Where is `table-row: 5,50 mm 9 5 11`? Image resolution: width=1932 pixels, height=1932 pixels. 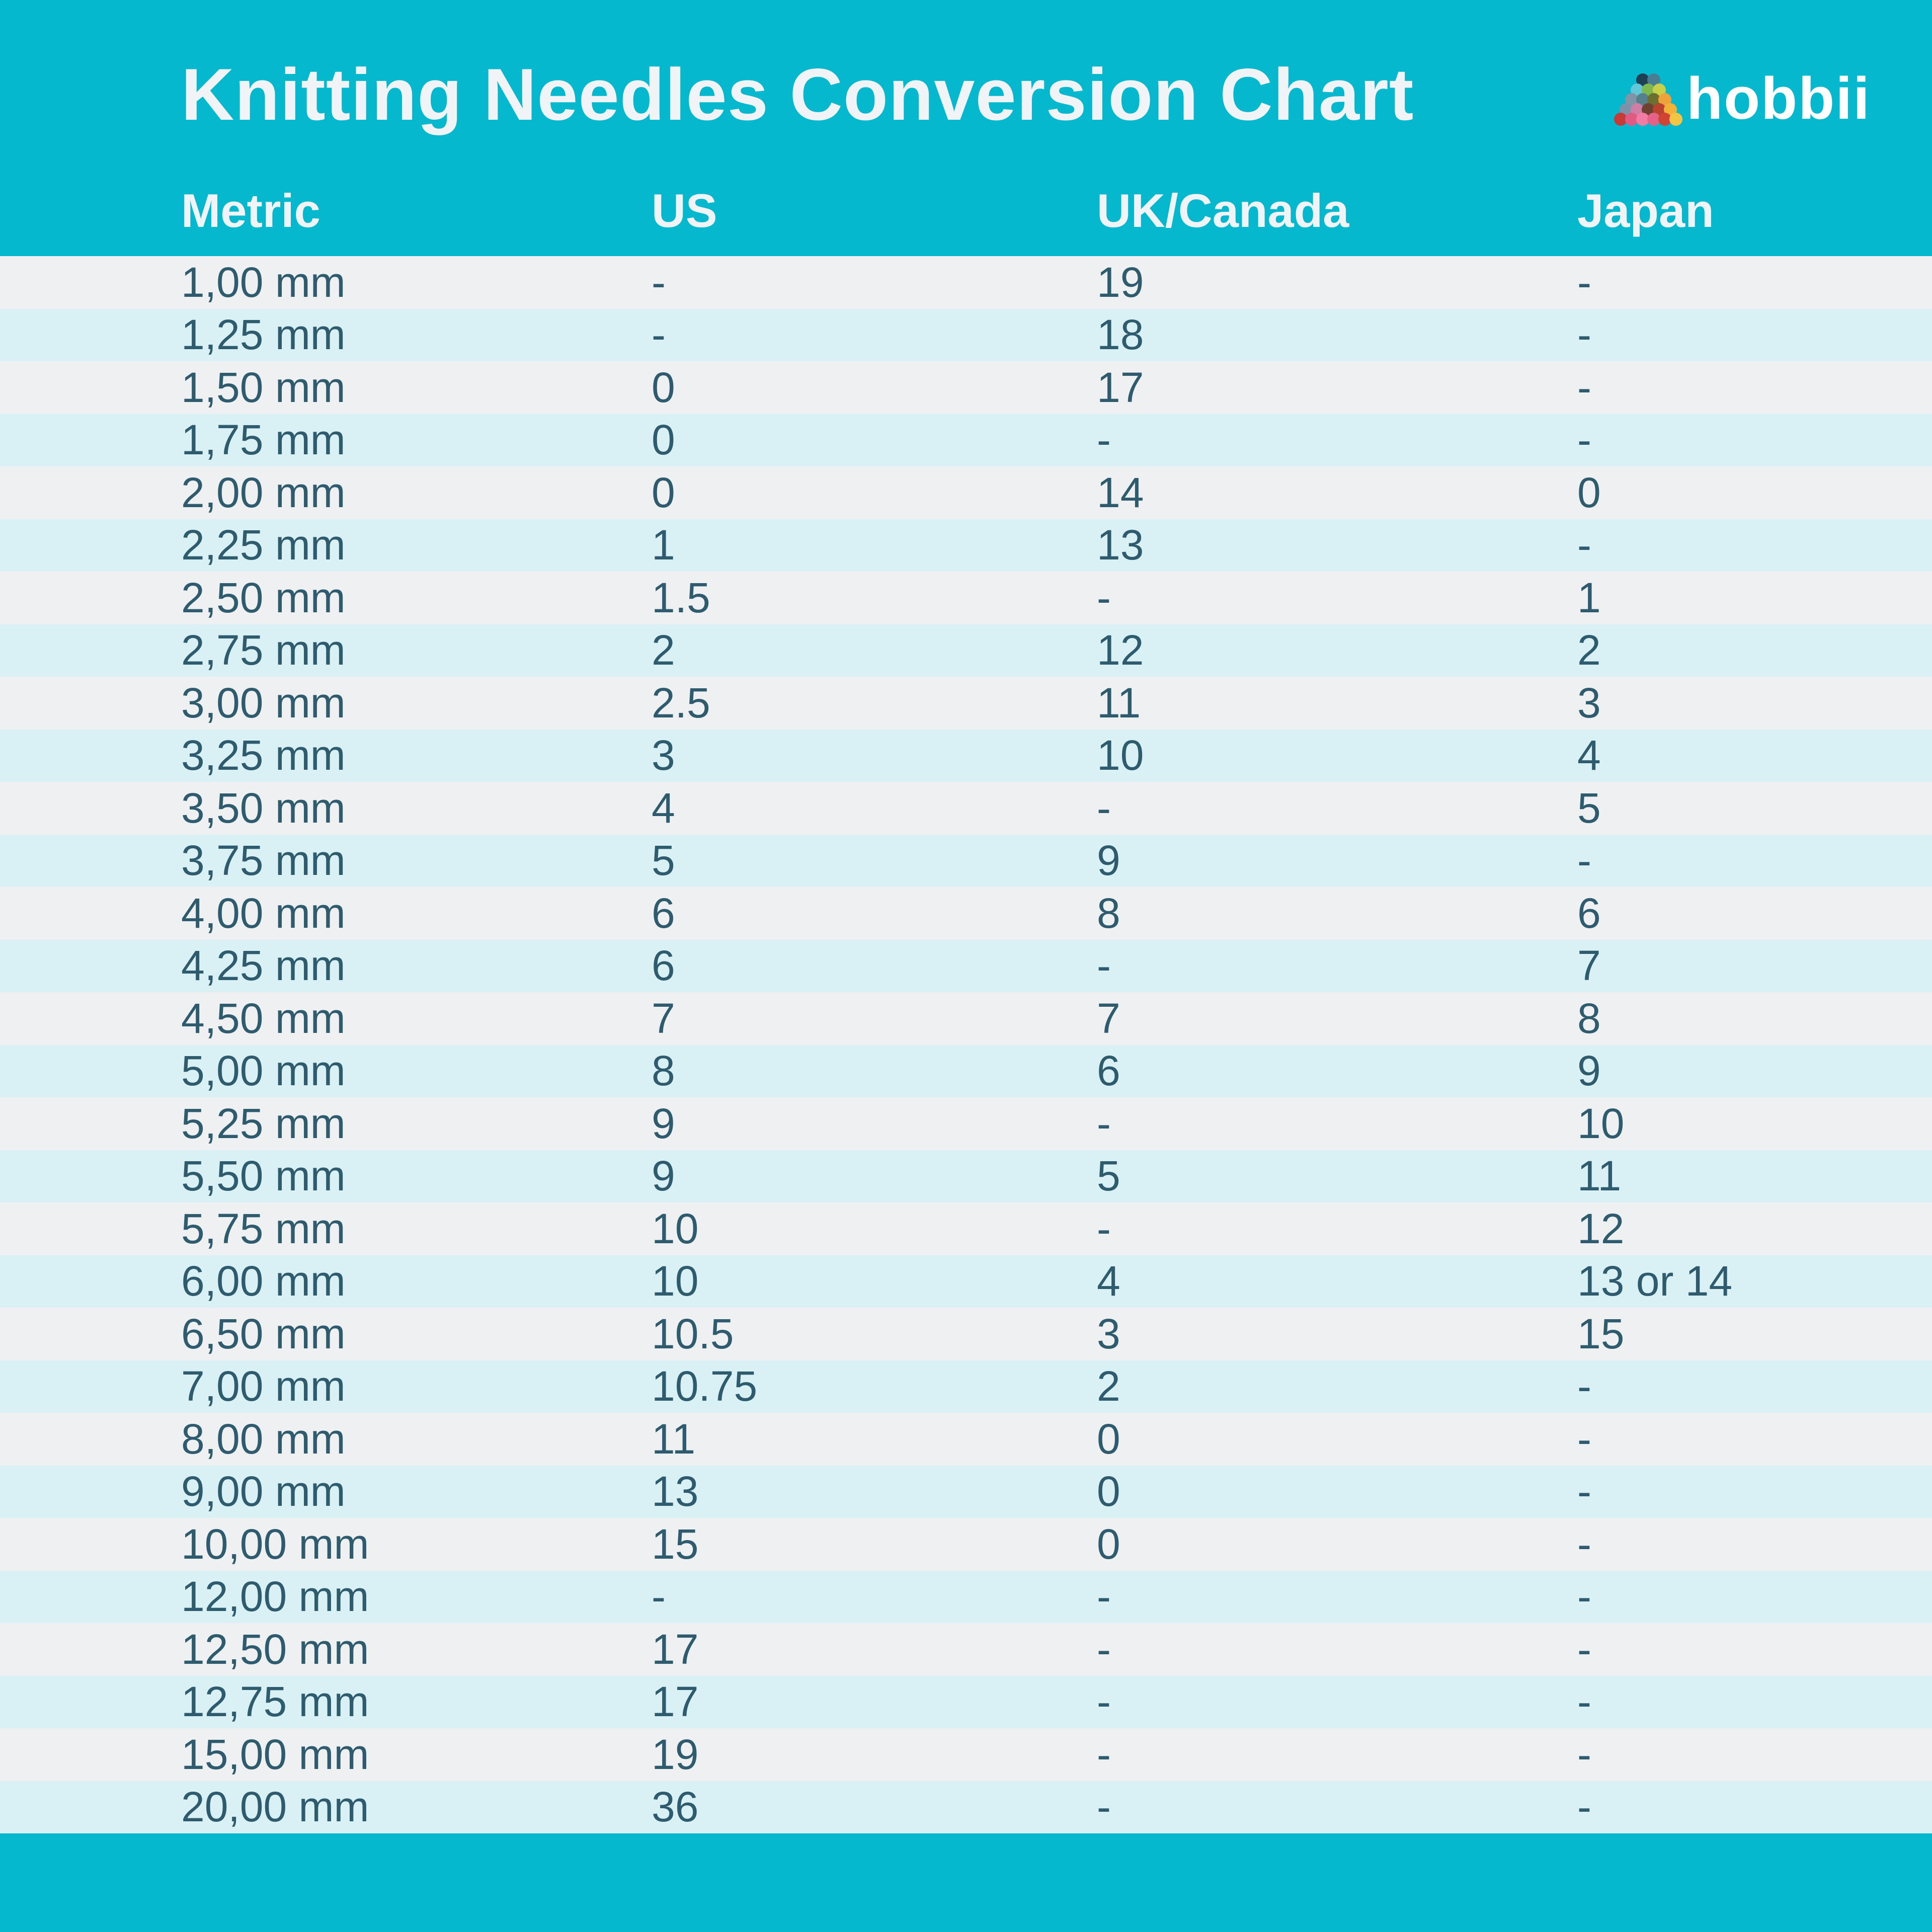
table-row: 5,50 mm 9 5 11 is located at coordinates (966, 1176).